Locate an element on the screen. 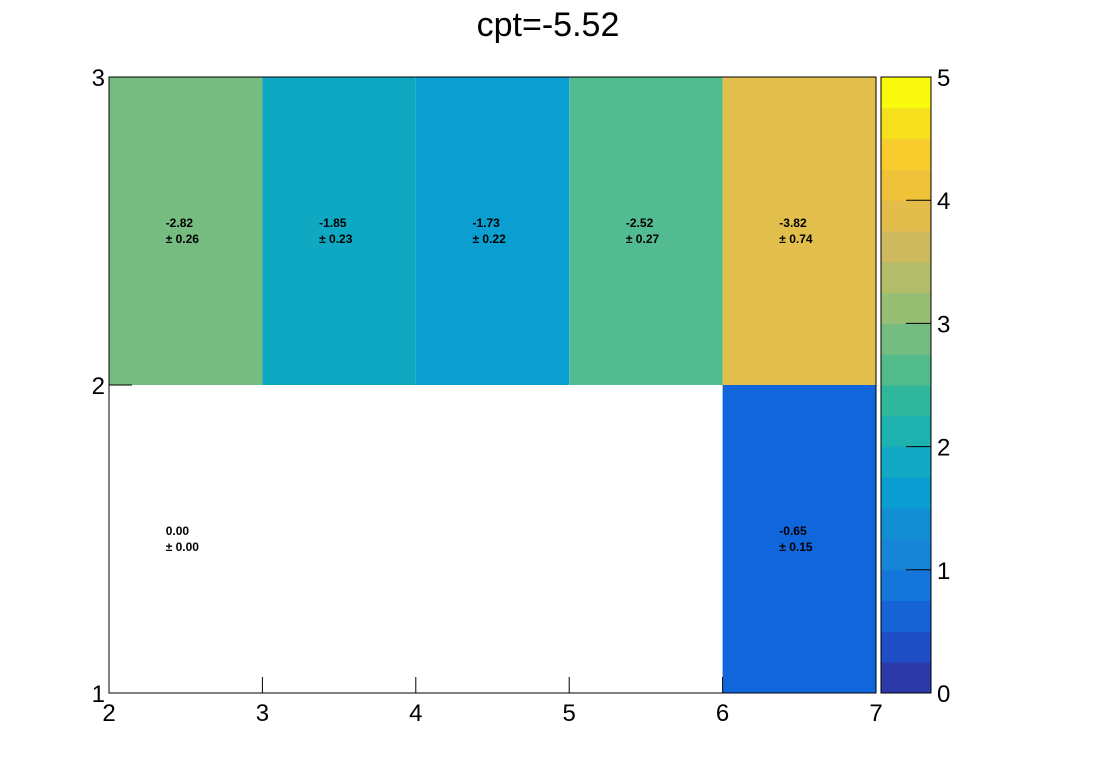  cell-error-label: ± 0.00 is located at coordinates (183, 547).